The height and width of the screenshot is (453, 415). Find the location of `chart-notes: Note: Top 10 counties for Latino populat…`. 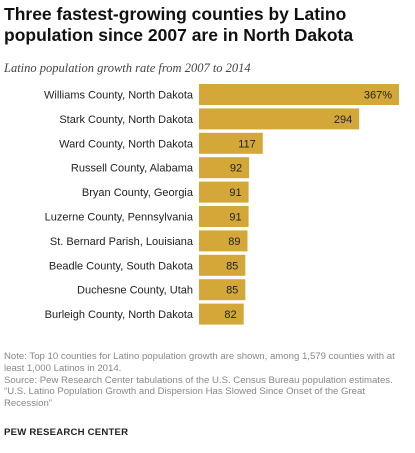

chart-notes: Note: Top 10 counties for Latino populat… is located at coordinates (208, 380).